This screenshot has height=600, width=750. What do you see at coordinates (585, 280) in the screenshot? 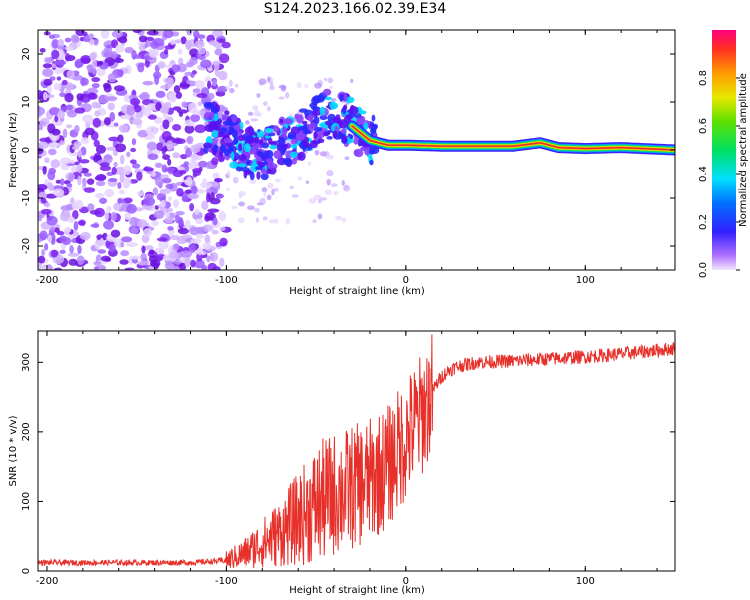
I see `spectrogram-xtick-label: 100` at bounding box center [585, 280].